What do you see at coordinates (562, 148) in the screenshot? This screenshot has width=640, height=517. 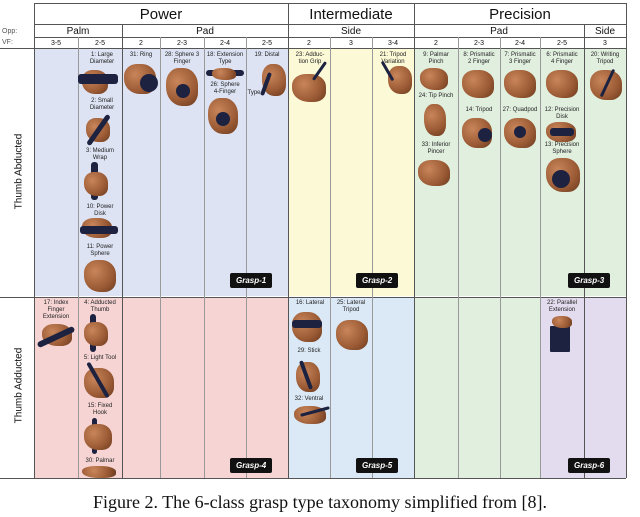 I see `grasp-label-precision-sphere: 13: Precision Sphere` at bounding box center [562, 148].